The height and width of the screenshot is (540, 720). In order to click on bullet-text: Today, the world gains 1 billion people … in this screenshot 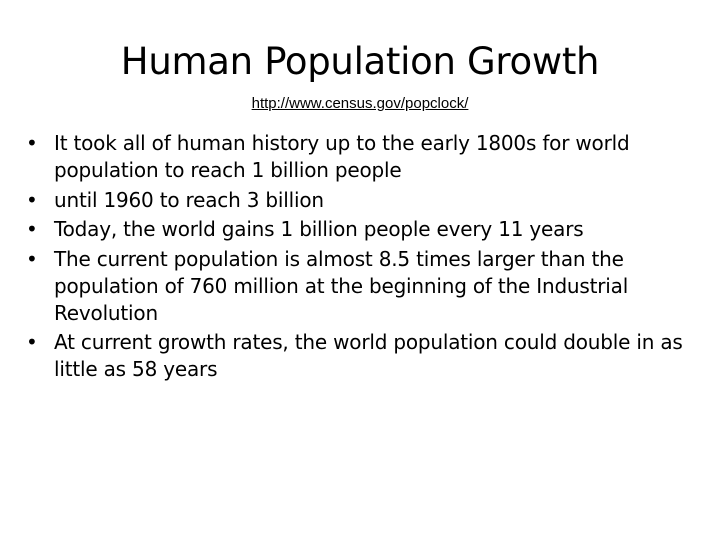, I will do `click(319, 229)`.